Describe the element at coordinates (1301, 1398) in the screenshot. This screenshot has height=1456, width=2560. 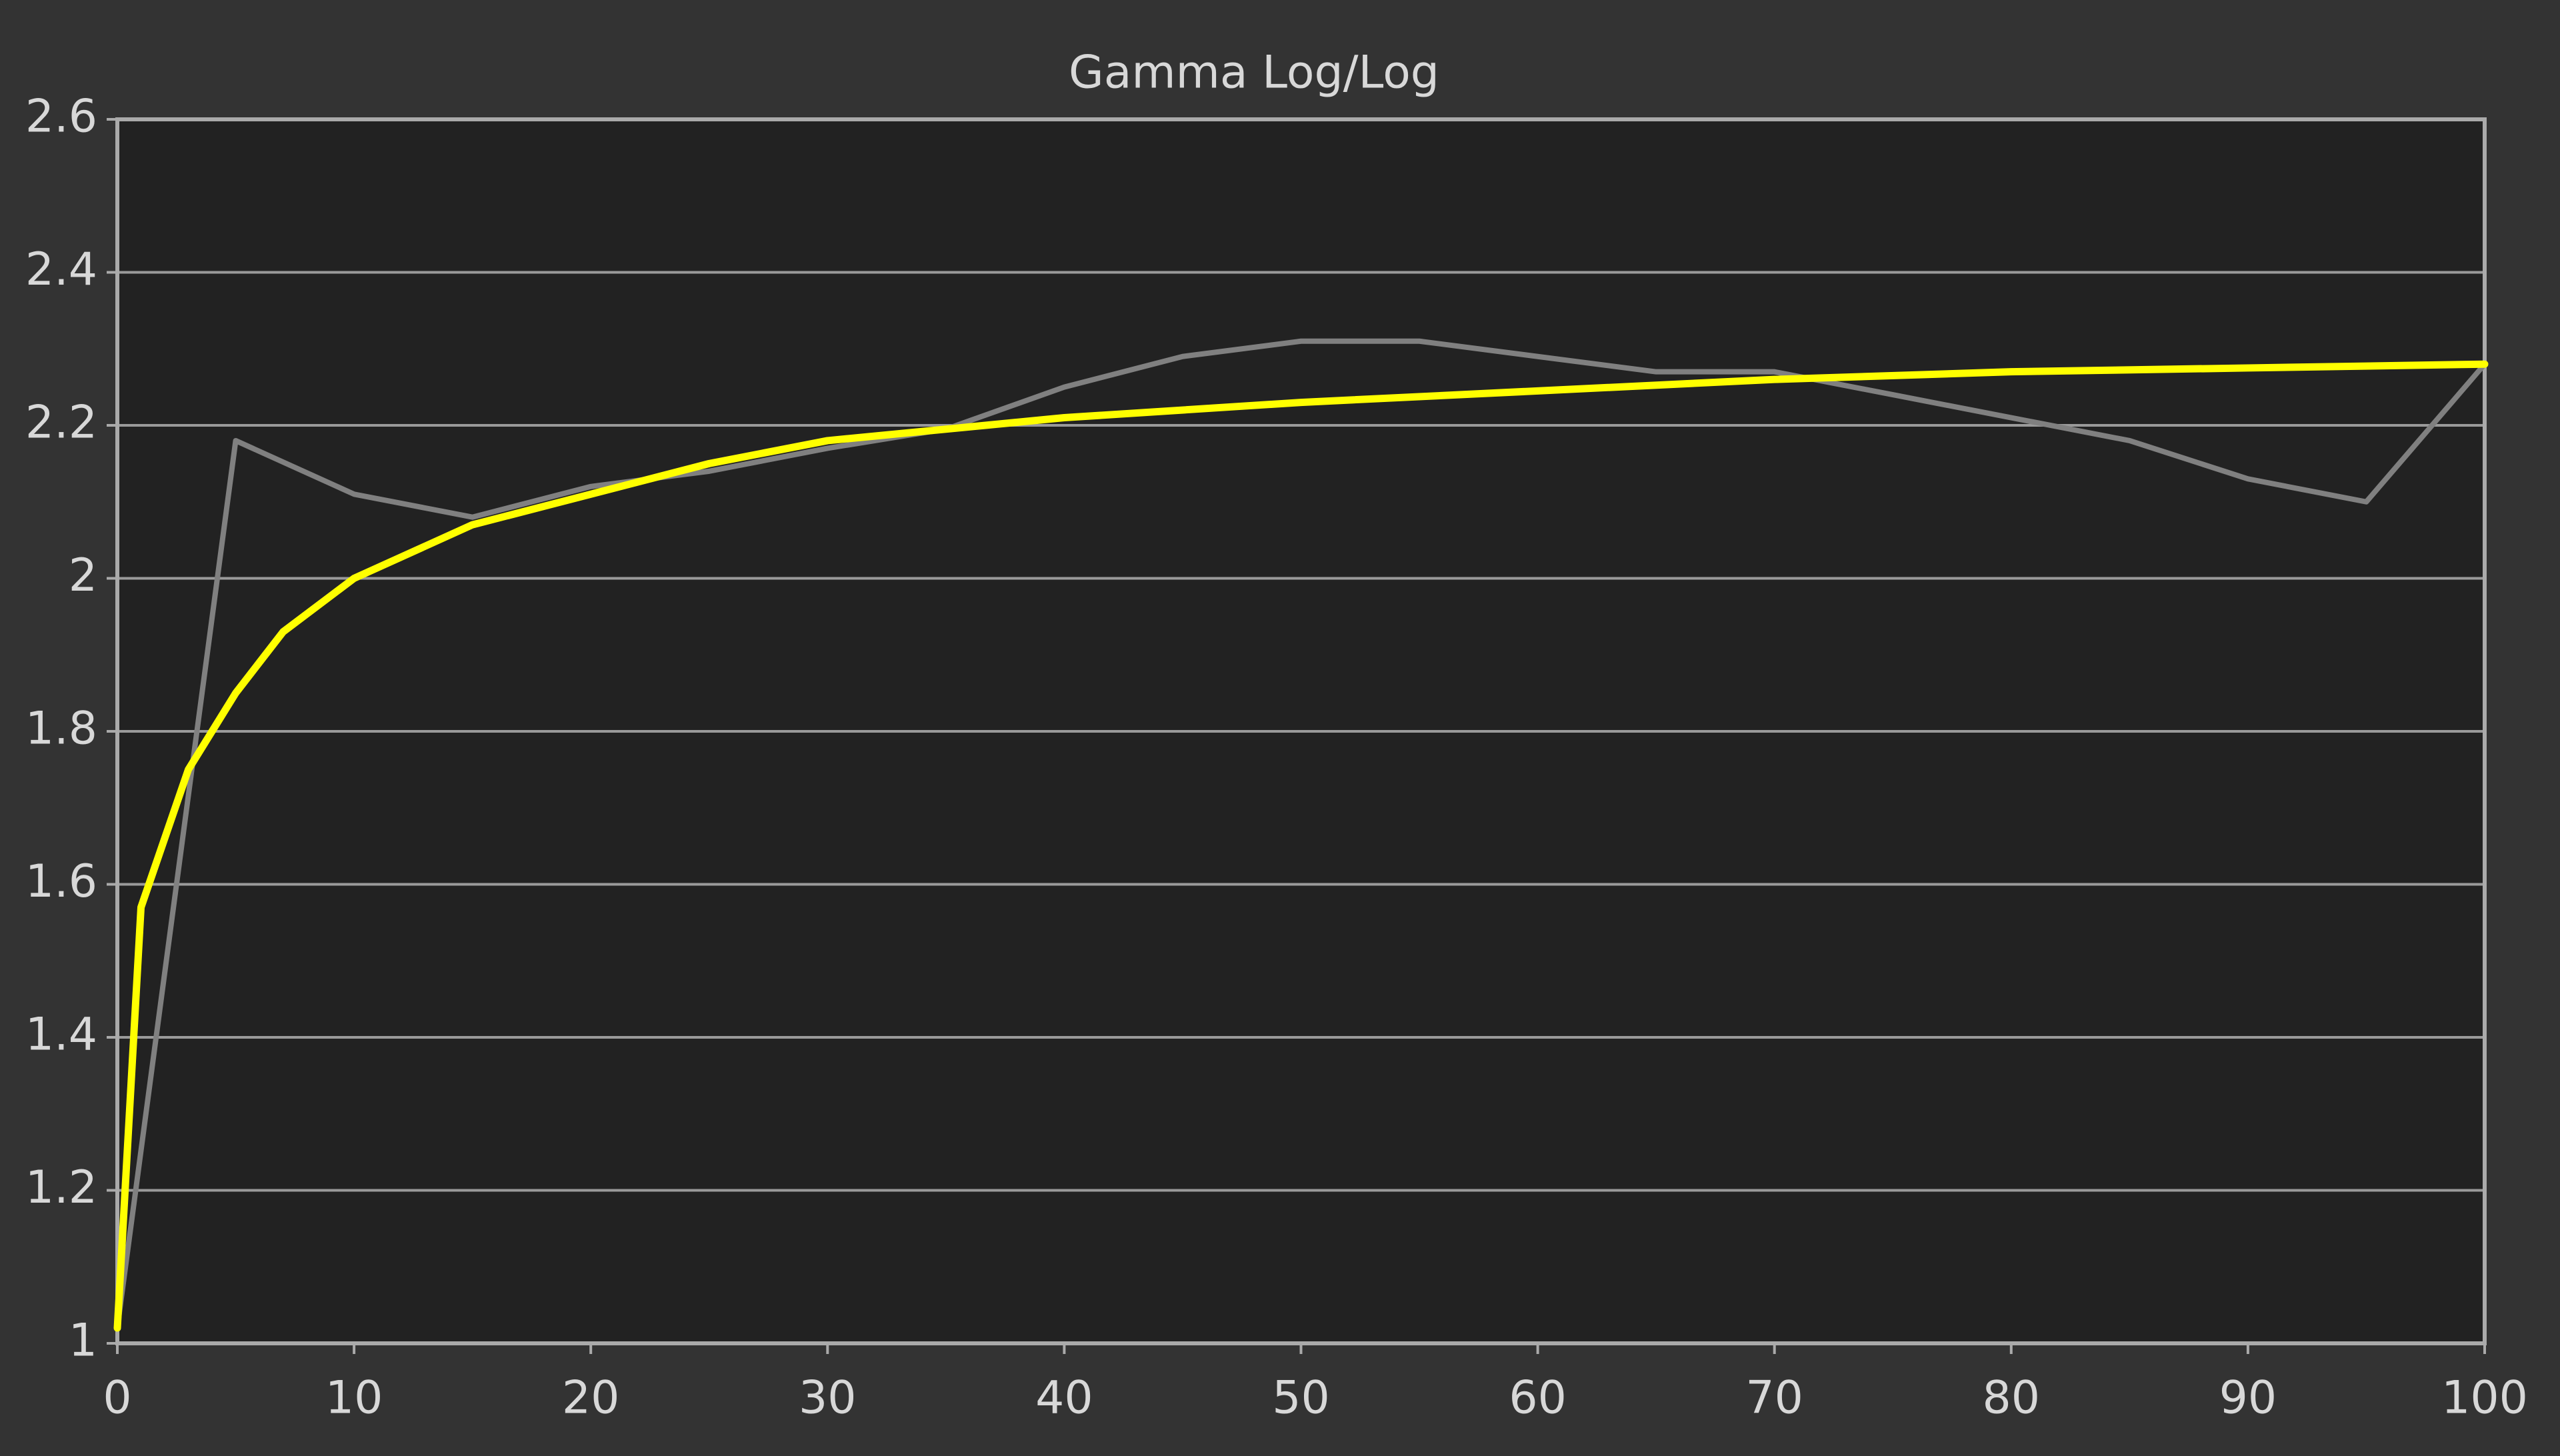
I see `x-tick-label: 50` at that location.